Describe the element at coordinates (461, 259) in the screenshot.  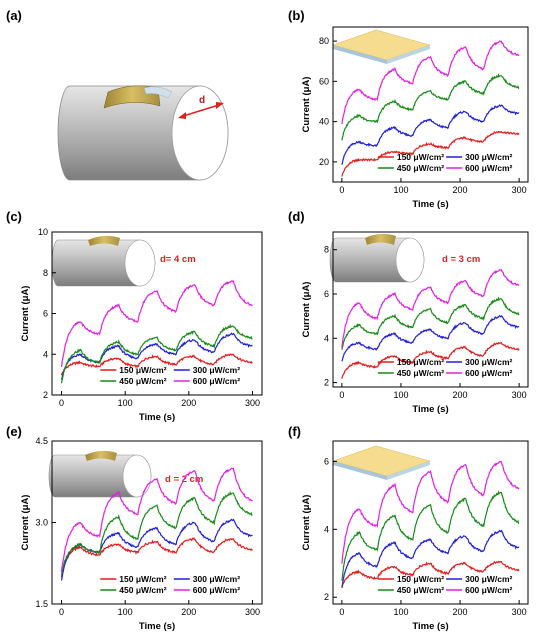
I see `diameter-annotation: d = 3 cm` at that location.